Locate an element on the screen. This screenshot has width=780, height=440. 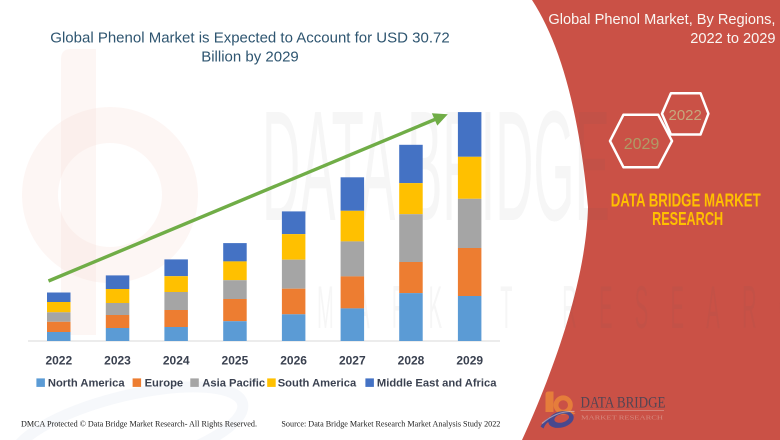
svg-text: 2022 to 2029 is located at coordinates (732, 39).